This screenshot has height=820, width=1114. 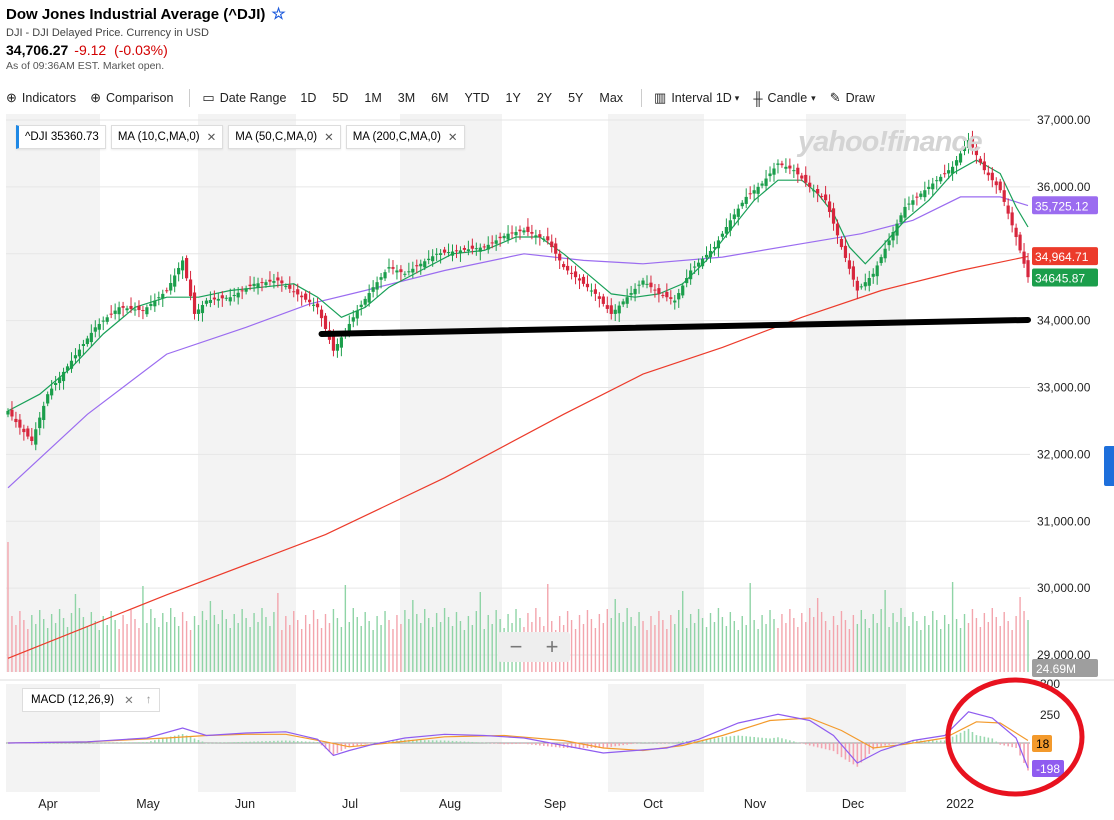 What do you see at coordinates (308, 98) in the screenshot?
I see `range-1d: 1D` at bounding box center [308, 98].